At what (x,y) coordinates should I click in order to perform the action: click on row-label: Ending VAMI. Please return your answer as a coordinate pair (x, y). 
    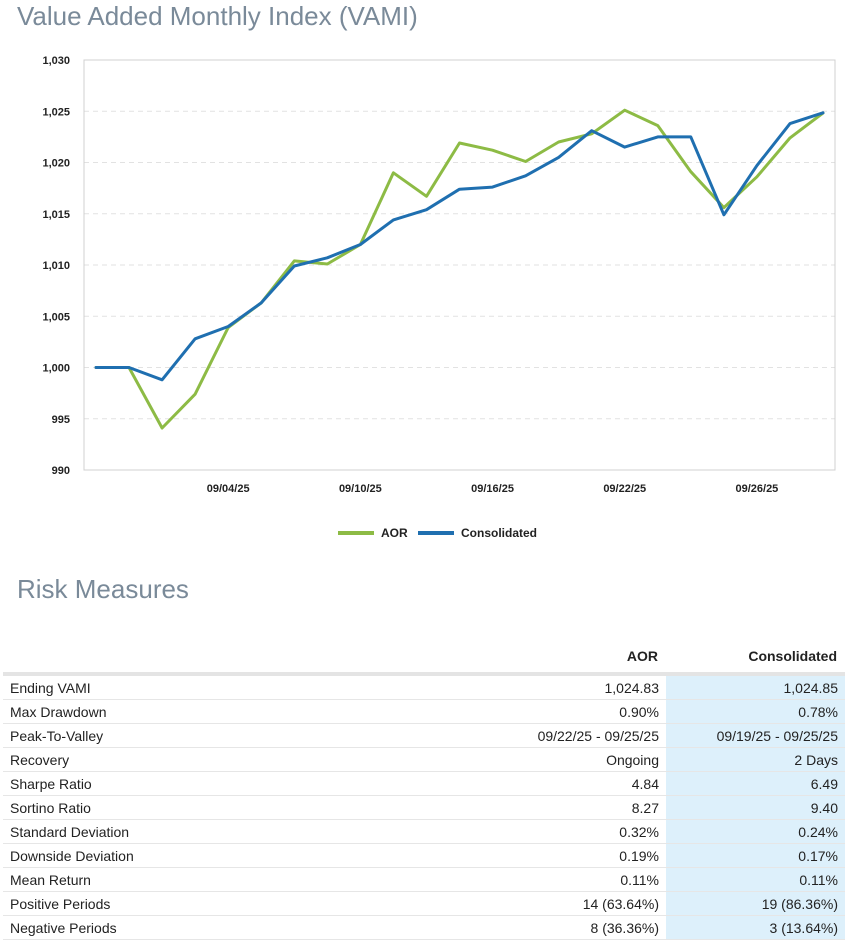
    Looking at the image, I should click on (245, 687).